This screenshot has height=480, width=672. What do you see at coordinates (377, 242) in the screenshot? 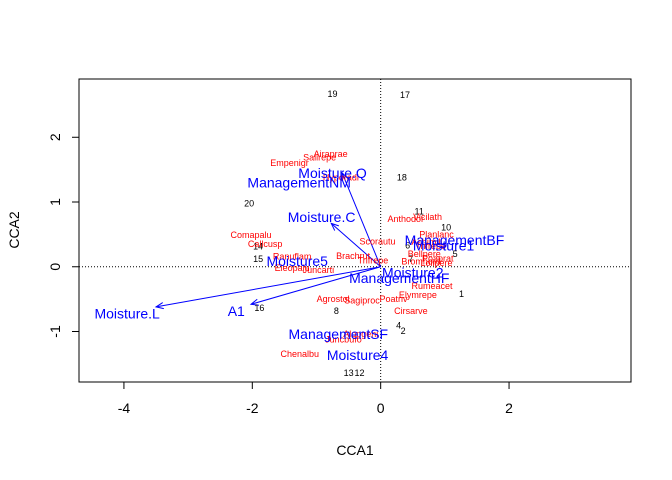
I see `species-label: Scorautu` at bounding box center [377, 242].